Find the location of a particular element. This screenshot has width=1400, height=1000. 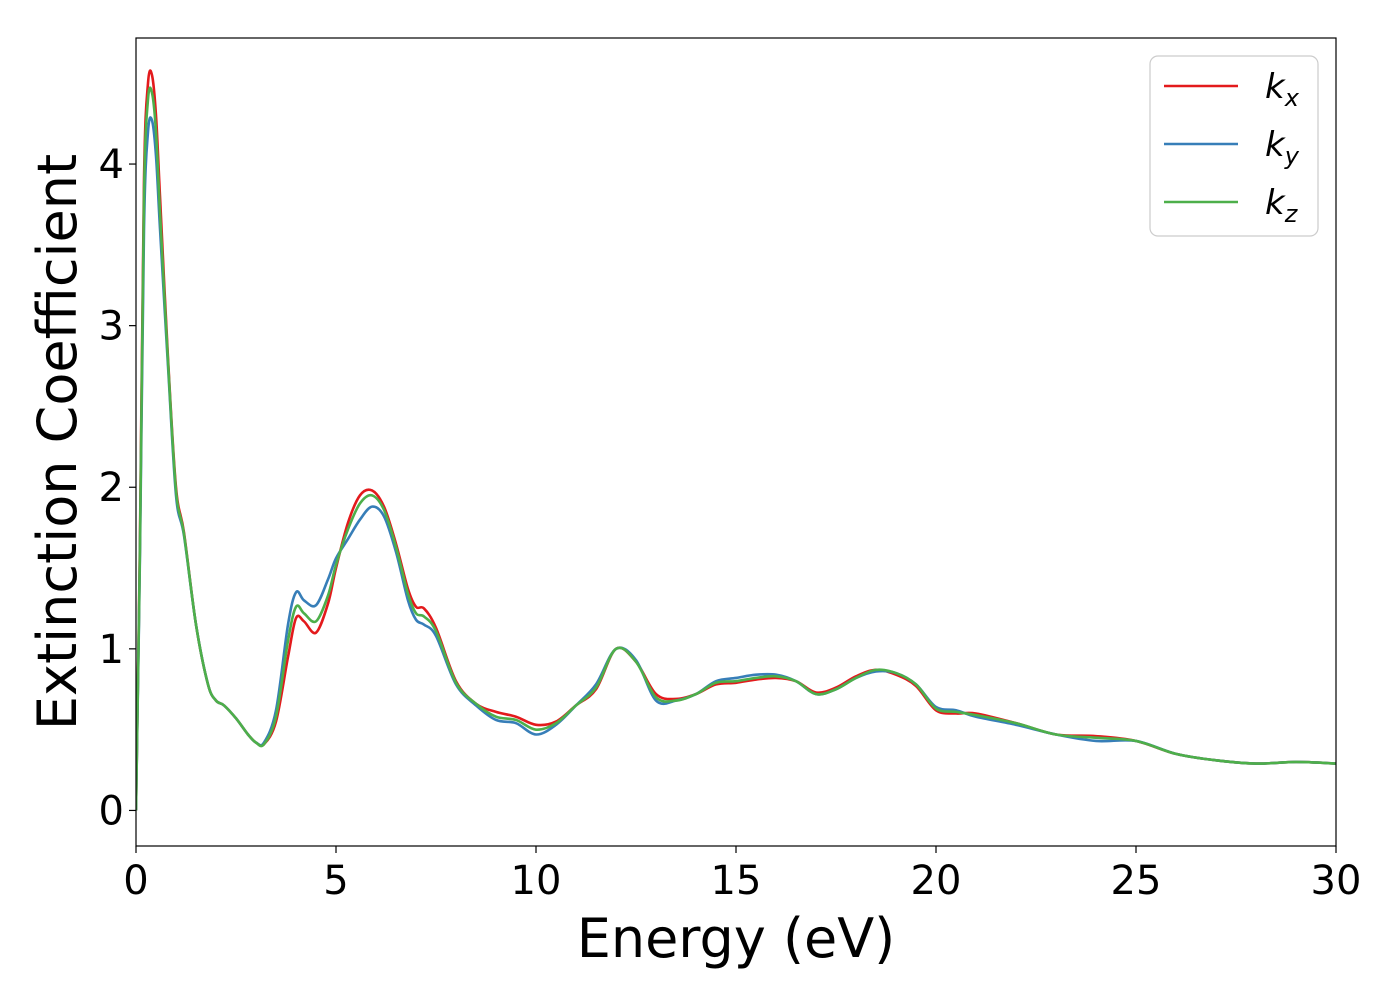

y-tick-label: 4 is located at coordinates (111, 165).